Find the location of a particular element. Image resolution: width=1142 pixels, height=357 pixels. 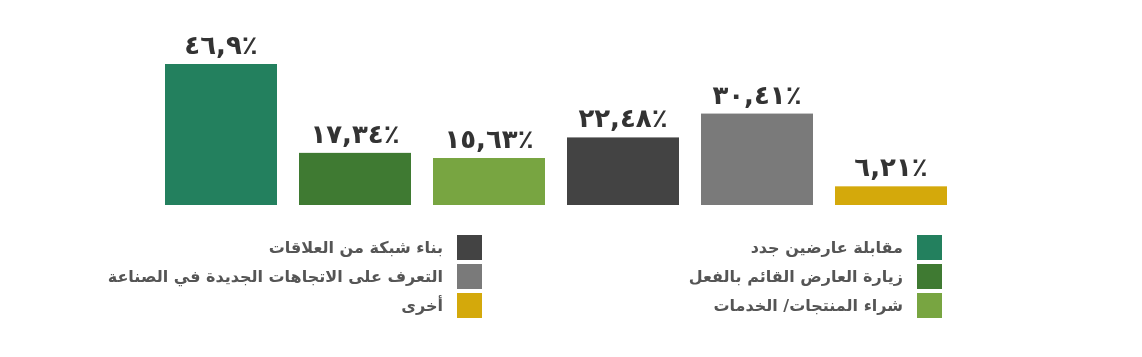

legend-label: التعرف على الاتجاهات الجديدة في الصناعة is located at coordinates (275, 276).